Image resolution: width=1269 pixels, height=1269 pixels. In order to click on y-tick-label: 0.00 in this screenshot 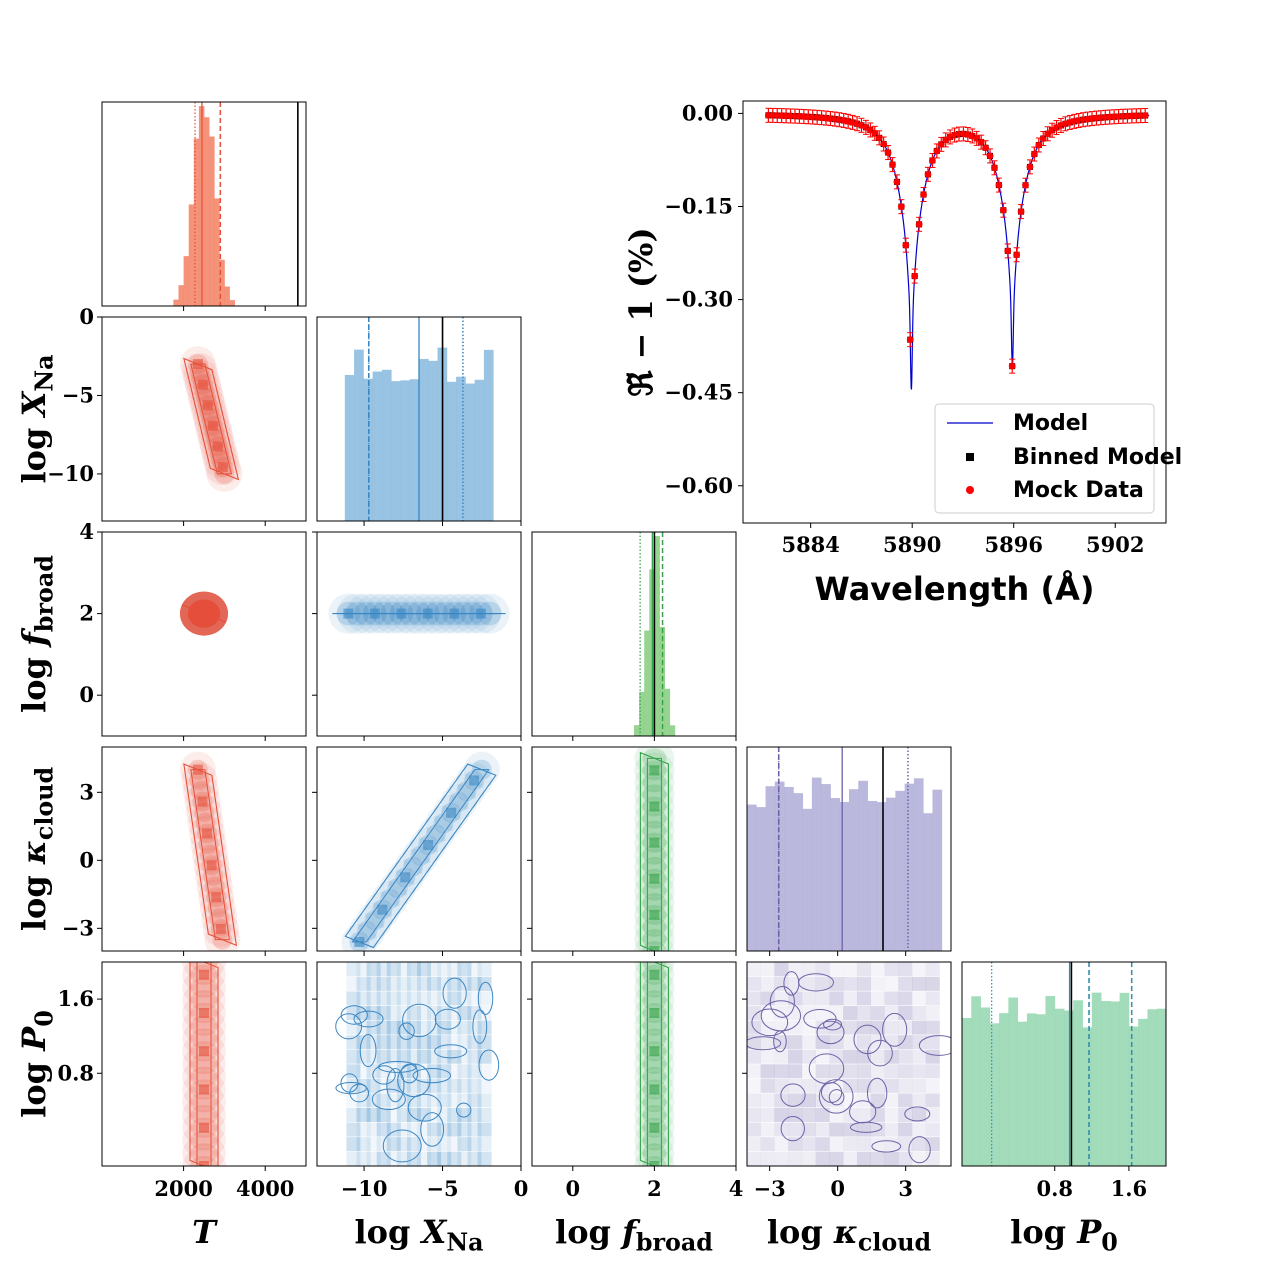, I will do `click(707, 112)`.